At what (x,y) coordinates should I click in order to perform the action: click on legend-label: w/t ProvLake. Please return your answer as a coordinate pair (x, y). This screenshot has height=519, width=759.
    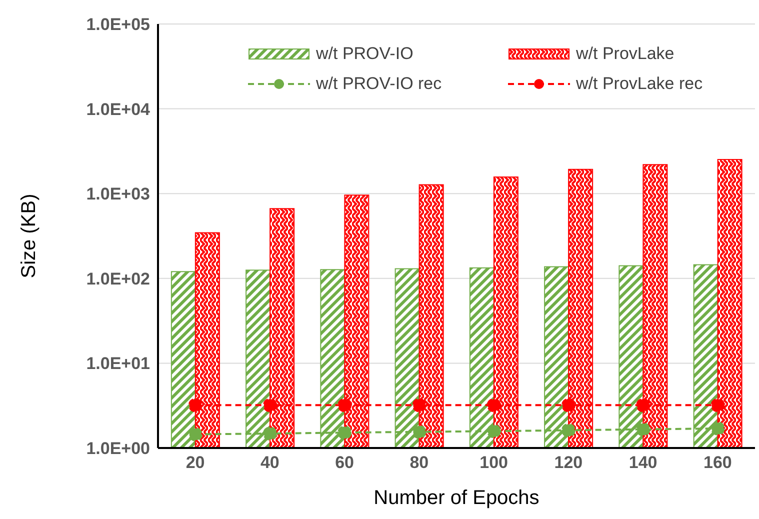
    Looking at the image, I should click on (625, 54).